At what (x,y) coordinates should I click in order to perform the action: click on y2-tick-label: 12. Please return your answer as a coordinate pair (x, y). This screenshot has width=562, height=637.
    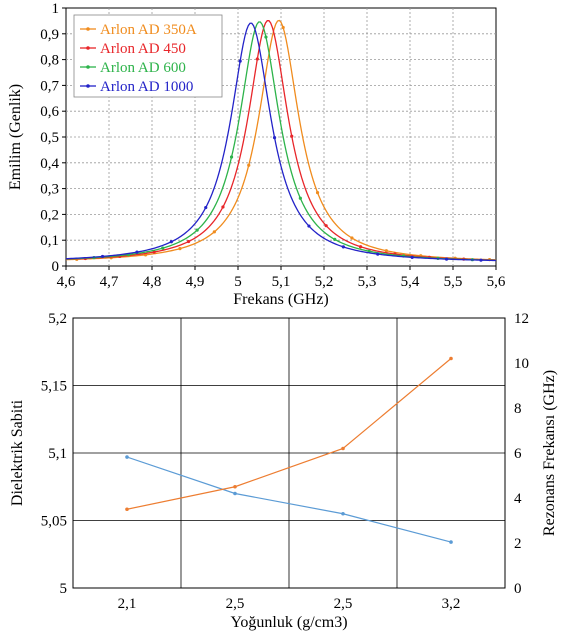
    Looking at the image, I should click on (521, 319).